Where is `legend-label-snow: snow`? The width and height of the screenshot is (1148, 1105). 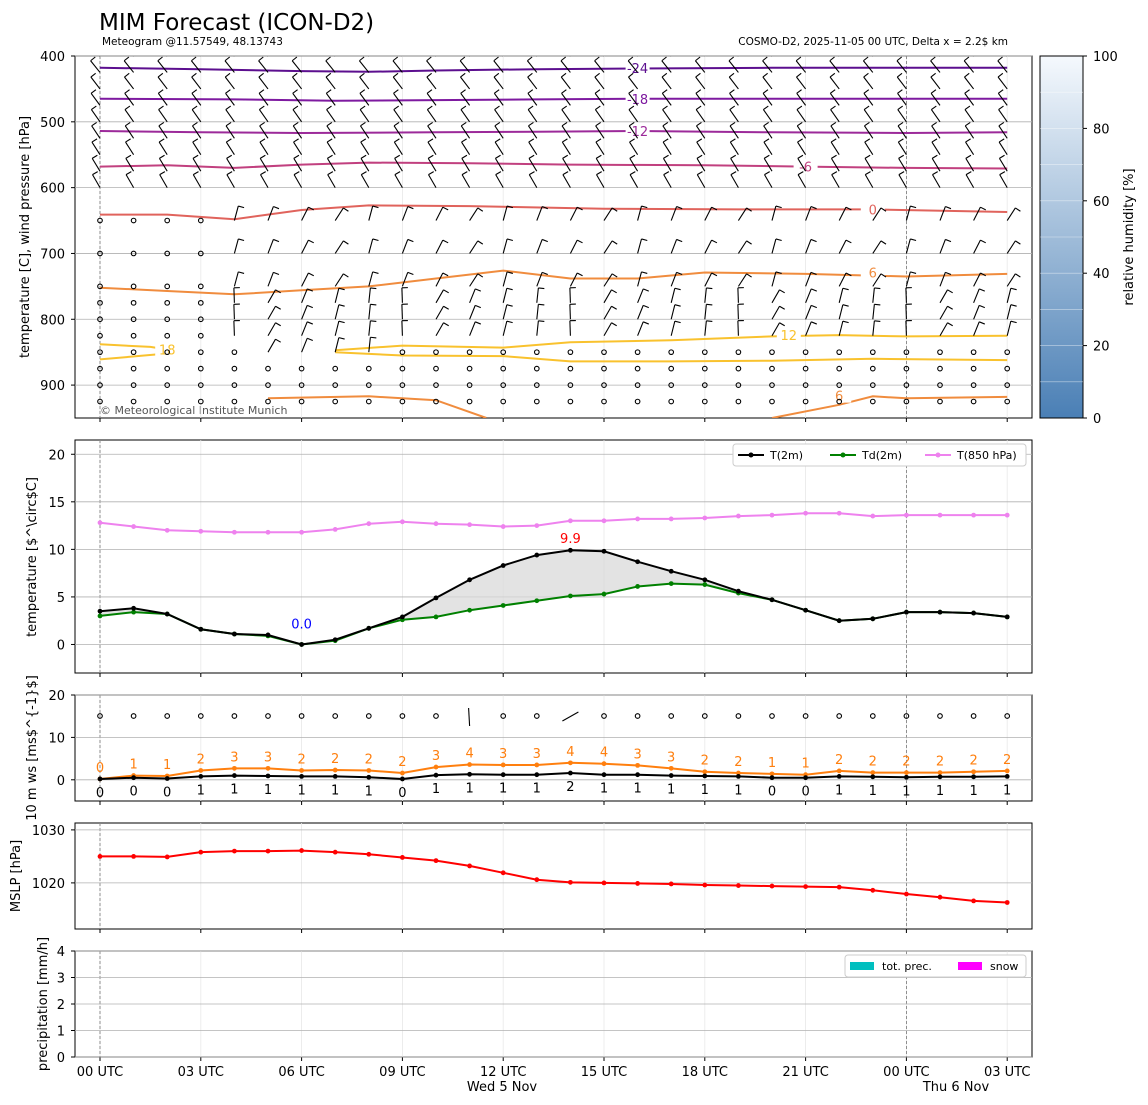
legend-label-snow: snow is located at coordinates (1004, 966).